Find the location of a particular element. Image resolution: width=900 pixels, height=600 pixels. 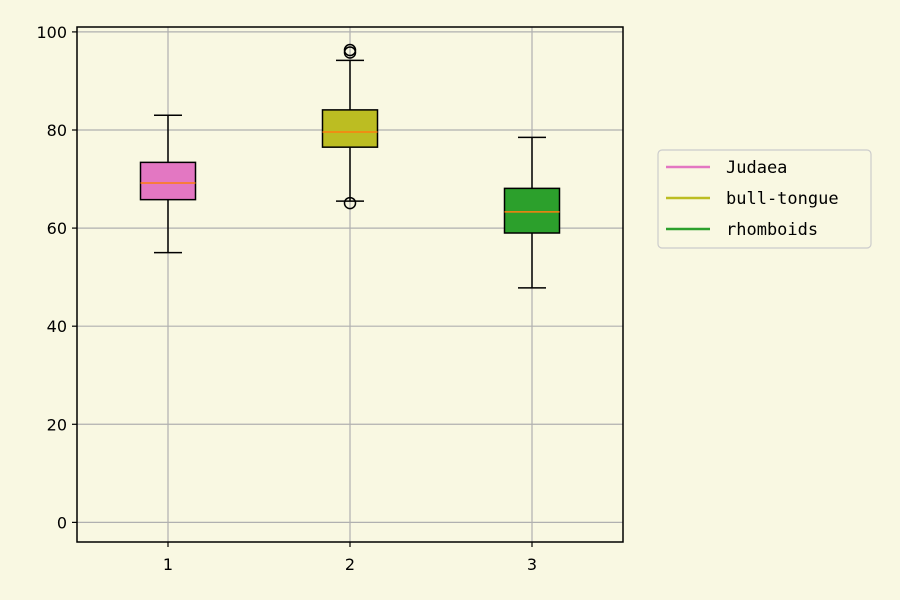

x-axis: 1 2 3 is located at coordinates (350, 558).